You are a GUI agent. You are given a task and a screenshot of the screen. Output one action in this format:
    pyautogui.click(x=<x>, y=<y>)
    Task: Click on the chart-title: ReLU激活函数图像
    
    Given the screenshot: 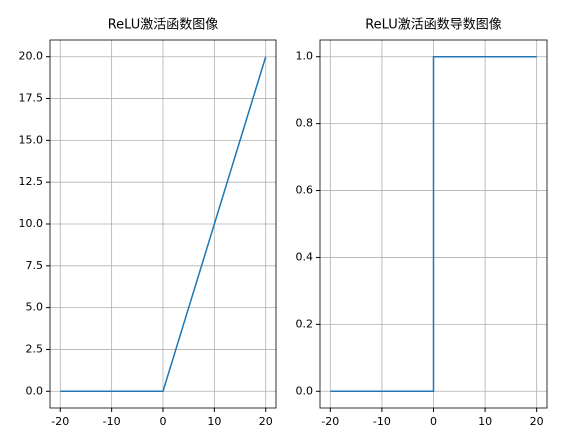 What is the action you would take?
    pyautogui.click(x=163, y=25)
    